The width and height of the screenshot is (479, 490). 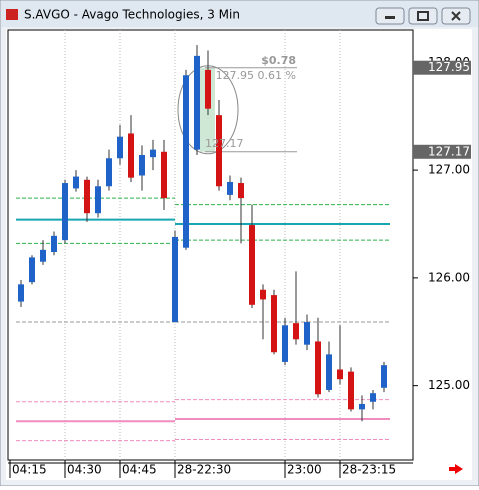 What do you see at coordinates (256, 75) in the screenshot?
I see `measure-label: 127.95 0.61 %` at bounding box center [256, 75].